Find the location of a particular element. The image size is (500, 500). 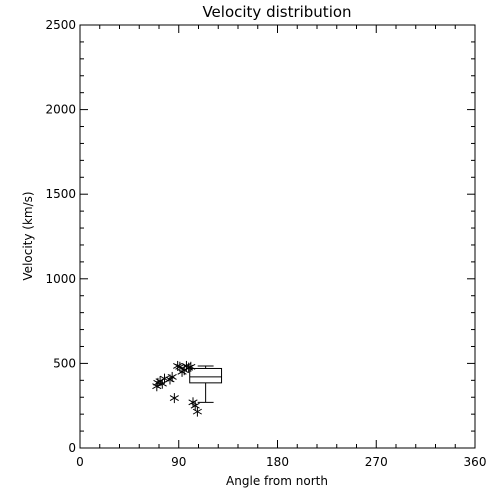

x-tick-label: 180 is located at coordinates (277, 462).